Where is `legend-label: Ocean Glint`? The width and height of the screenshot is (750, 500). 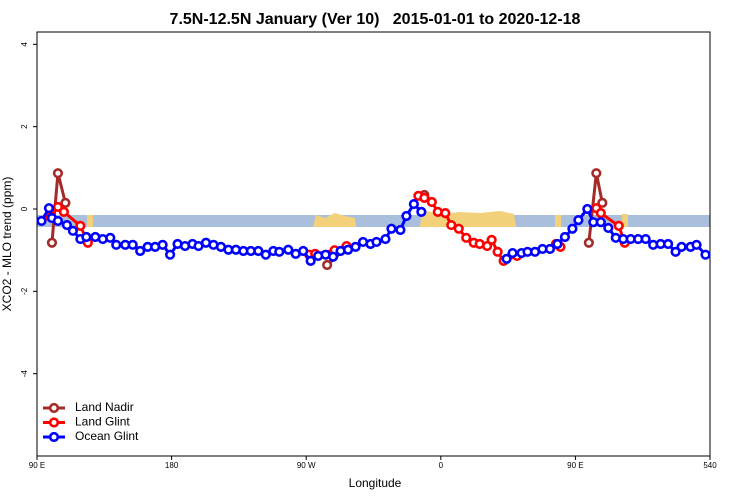 legend-label: Ocean Glint is located at coordinates (107, 436).